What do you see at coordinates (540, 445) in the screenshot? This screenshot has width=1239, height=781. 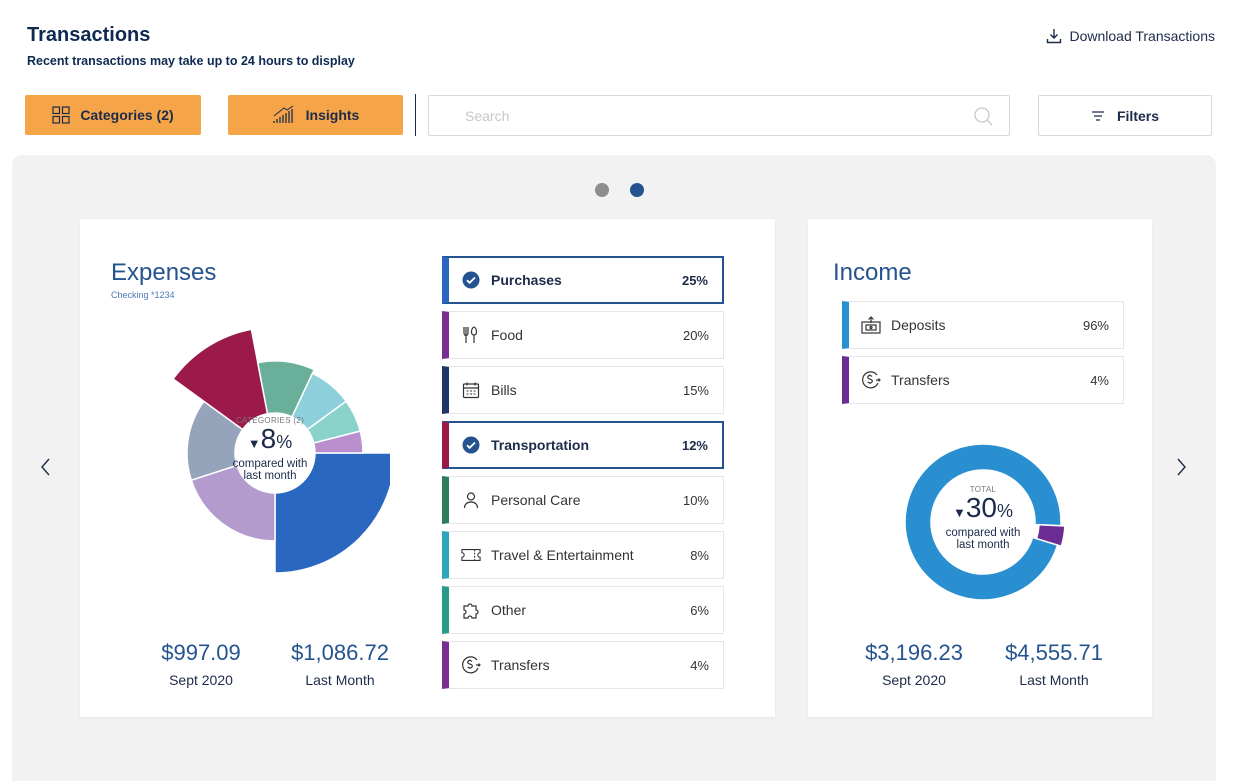 I see `expense-category-name: Transportation` at bounding box center [540, 445].